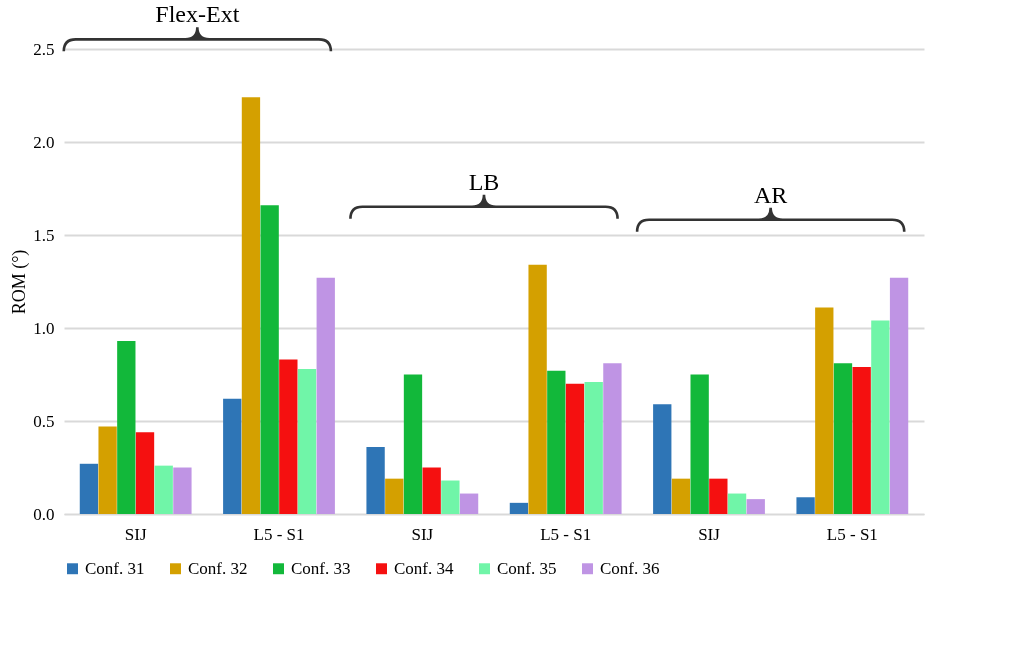 This screenshot has width=1023, height=652. I want to click on annotation: AR, so click(770, 194).